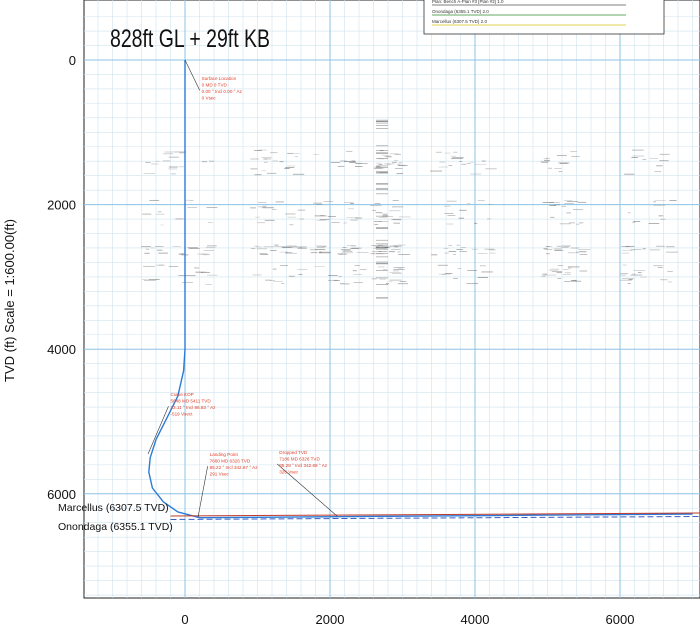  Describe the element at coordinates (209, 98) in the screenshot. I see `annotation-text-0-3: 0 Vsec` at that location.